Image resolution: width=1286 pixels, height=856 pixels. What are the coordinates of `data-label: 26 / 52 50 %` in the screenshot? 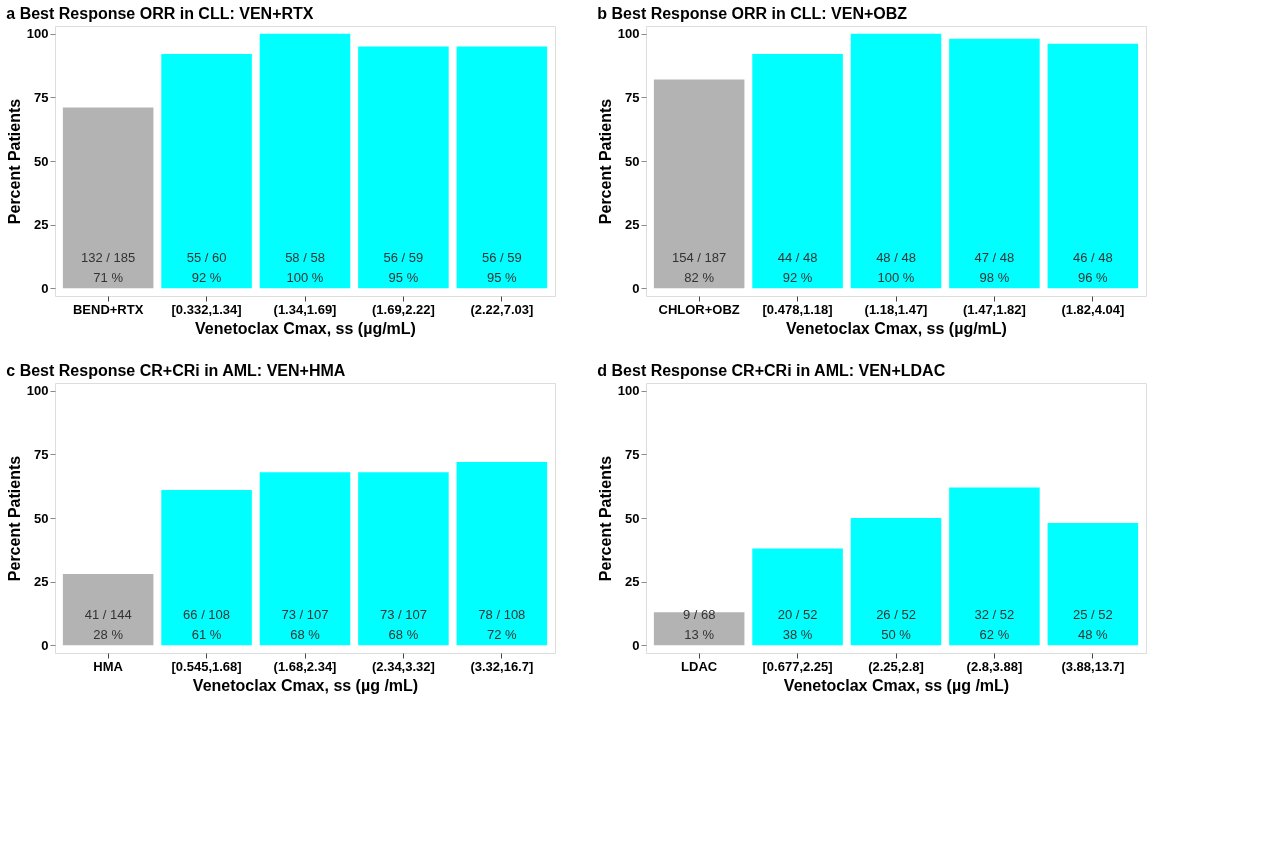 It's located at (896, 624).